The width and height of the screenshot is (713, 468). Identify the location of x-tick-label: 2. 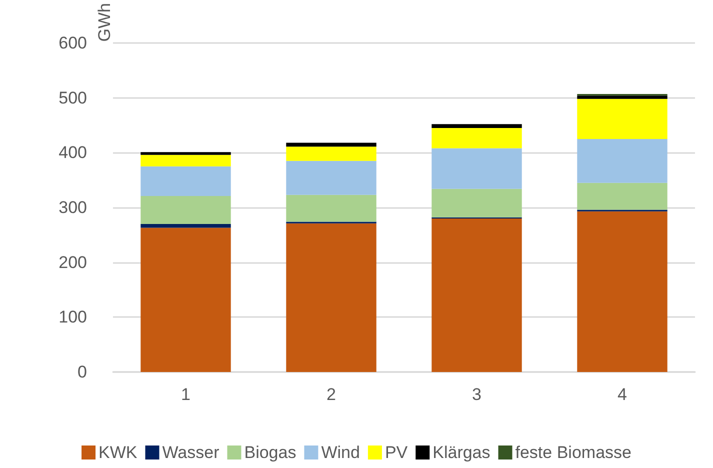
(331, 394).